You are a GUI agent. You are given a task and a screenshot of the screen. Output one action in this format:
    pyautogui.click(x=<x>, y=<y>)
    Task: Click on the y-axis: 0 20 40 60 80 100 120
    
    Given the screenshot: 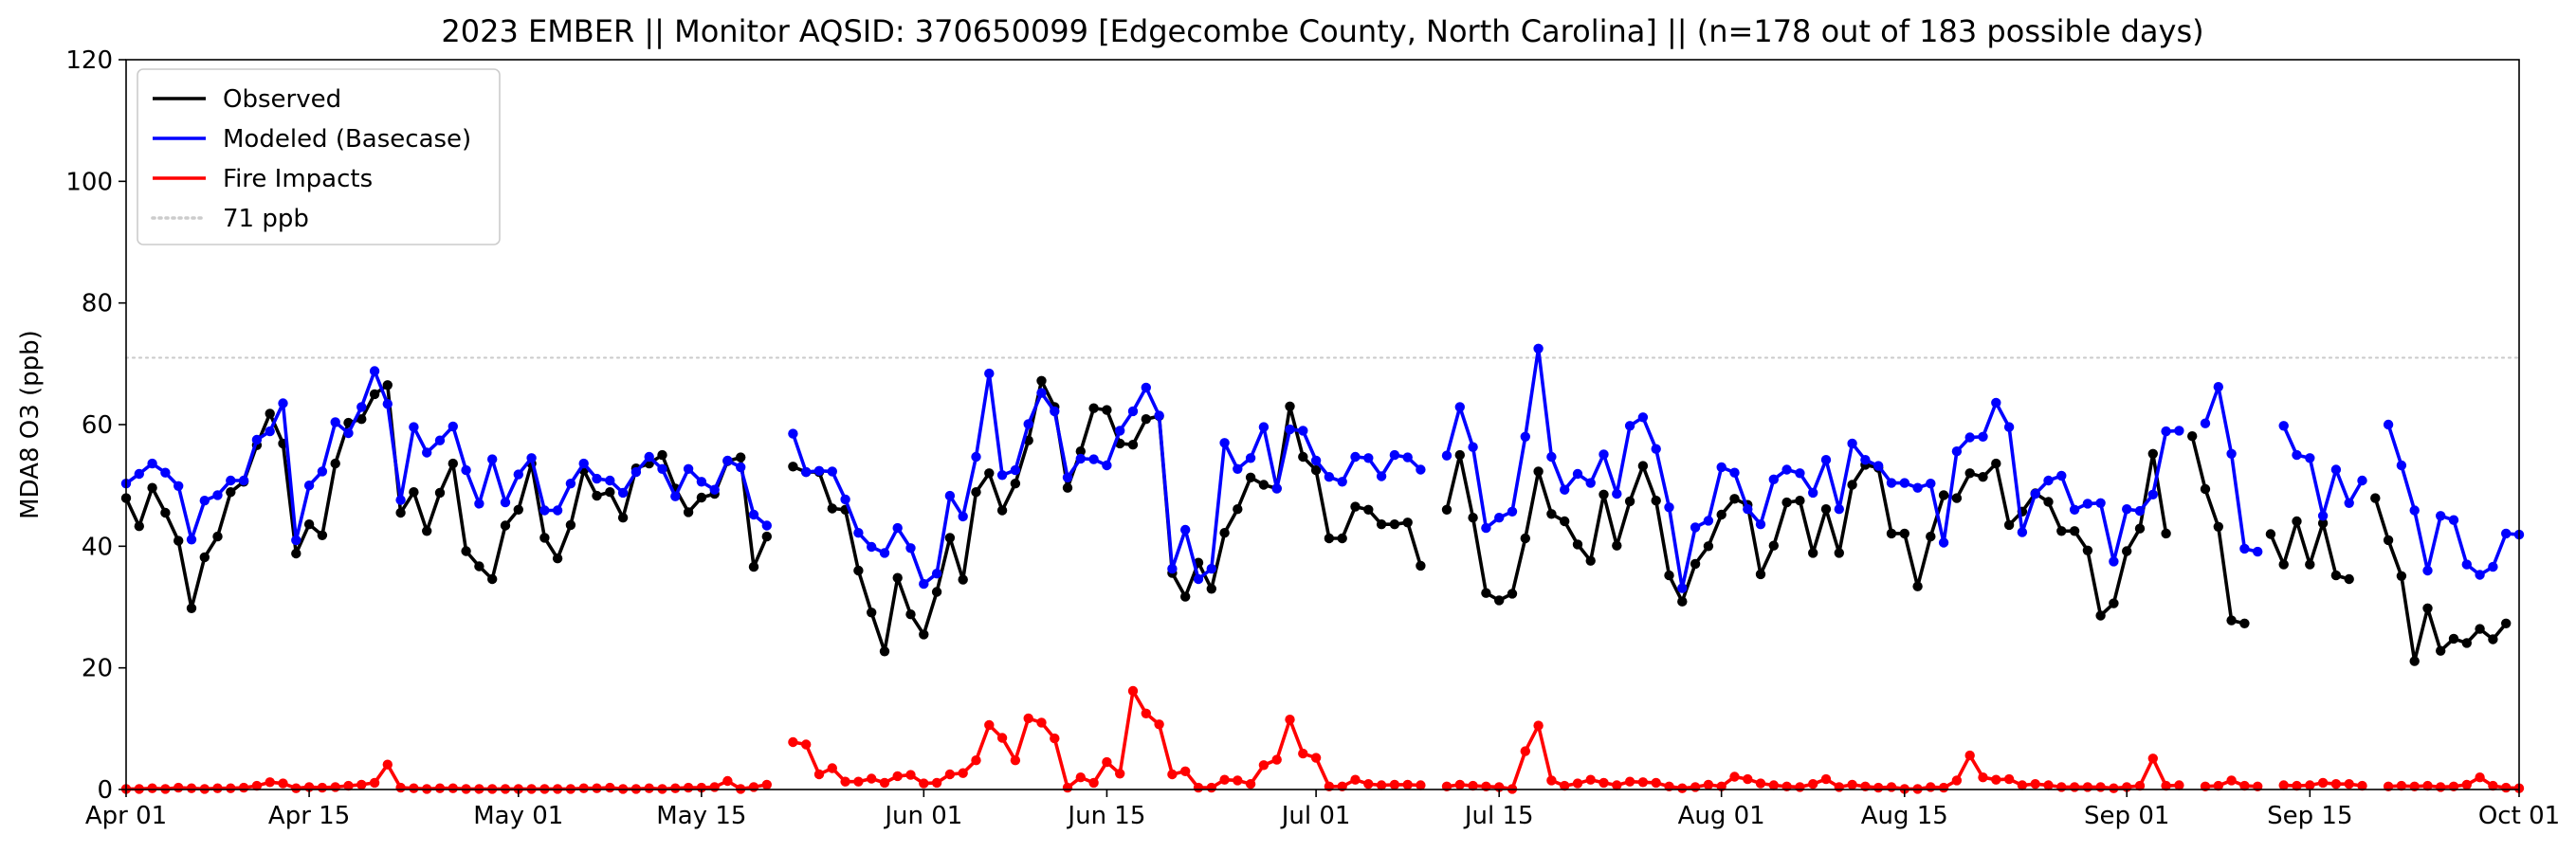 What is the action you would take?
    pyautogui.click(x=95, y=425)
    